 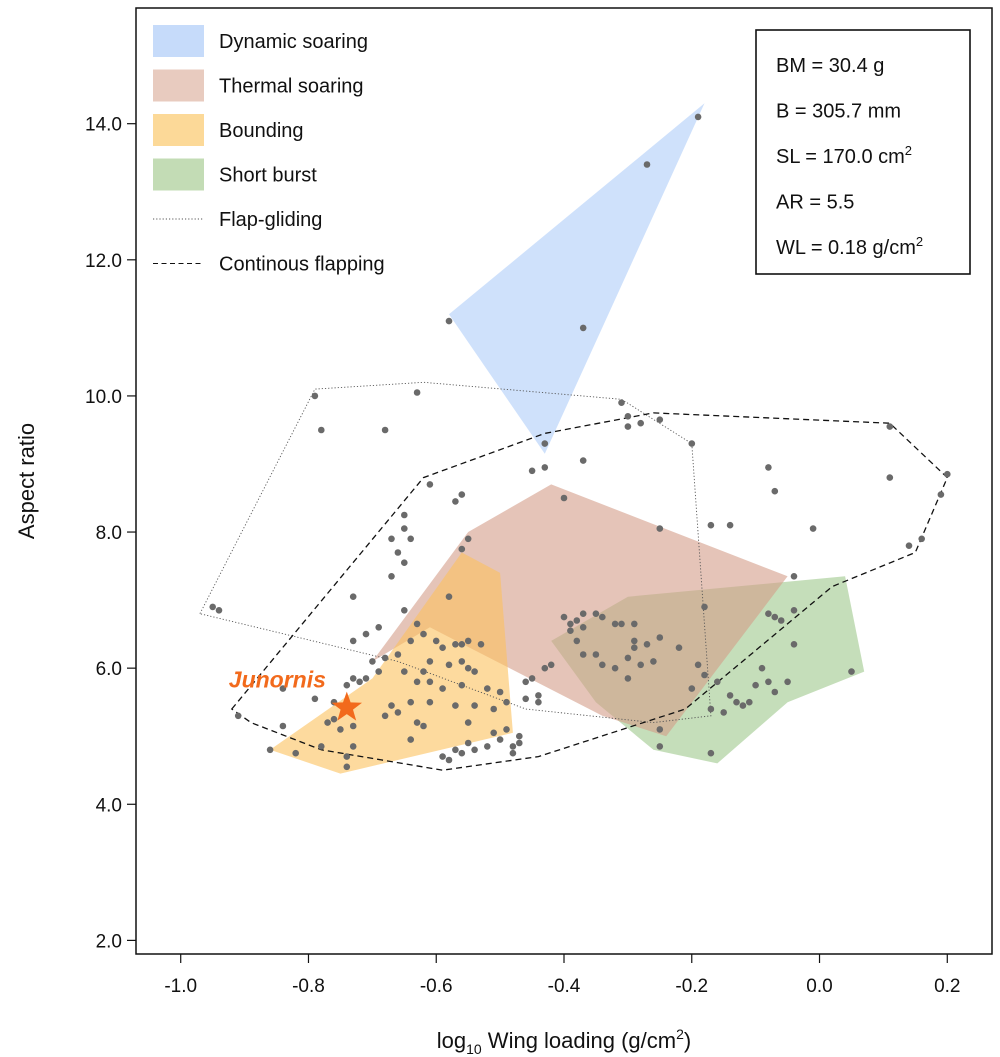 I want to click on legend-label: Bounding, so click(x=261, y=131).